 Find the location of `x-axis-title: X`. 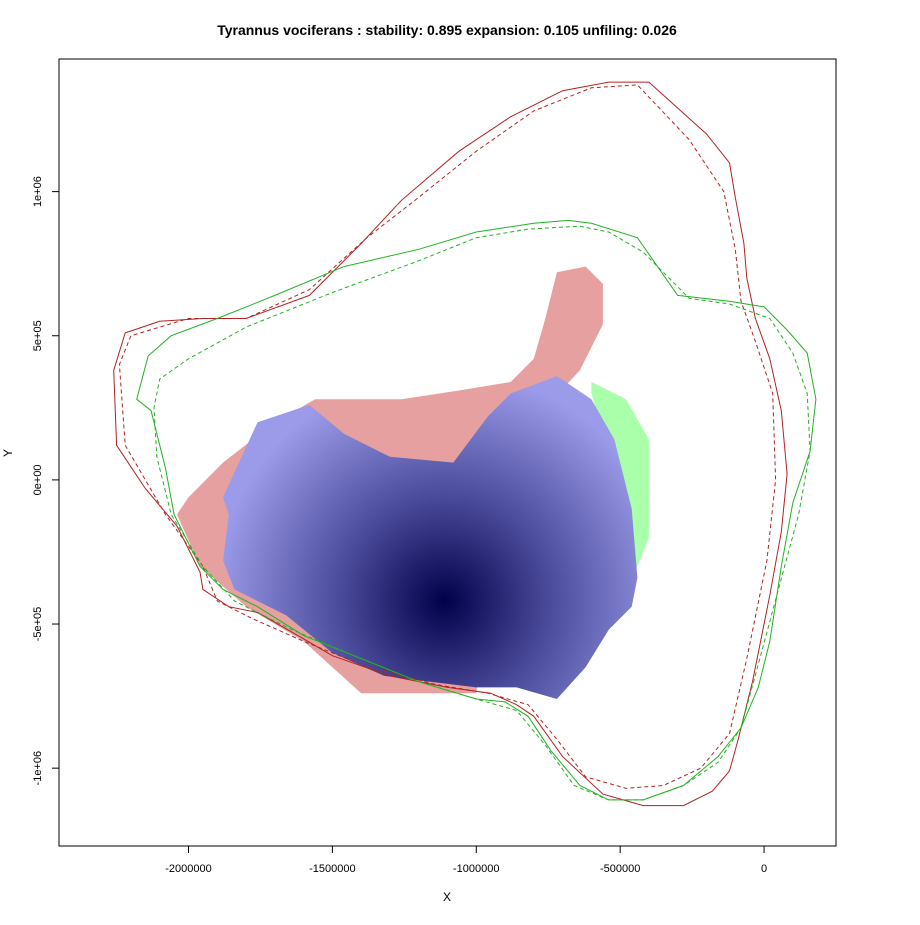

x-axis-title: X is located at coordinates (447, 897).